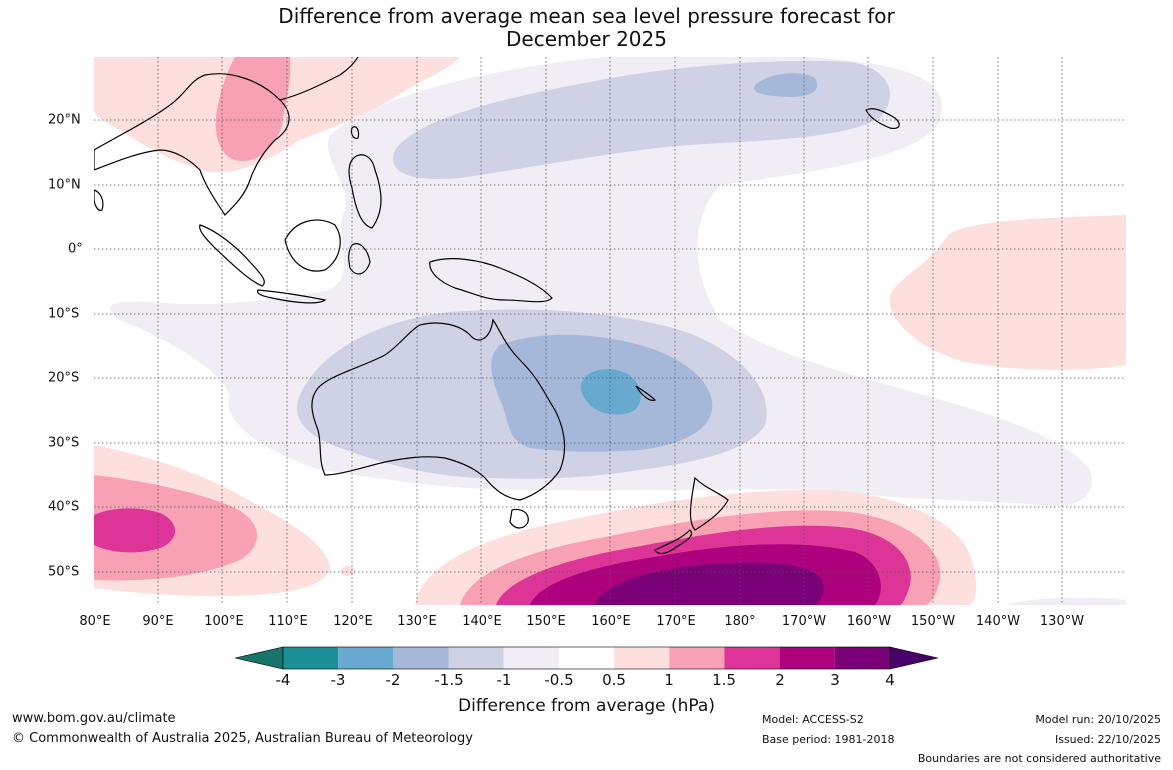  Describe the element at coordinates (559, 680) in the screenshot. I see `colorbar-tick: -0.5` at that location.